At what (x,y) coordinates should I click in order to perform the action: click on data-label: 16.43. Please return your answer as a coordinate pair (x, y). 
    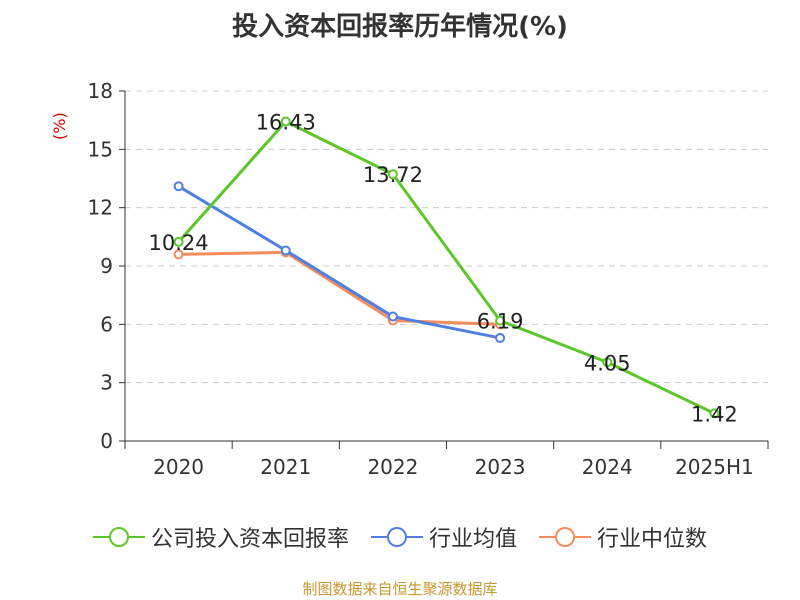
    Looking at the image, I should click on (286, 123).